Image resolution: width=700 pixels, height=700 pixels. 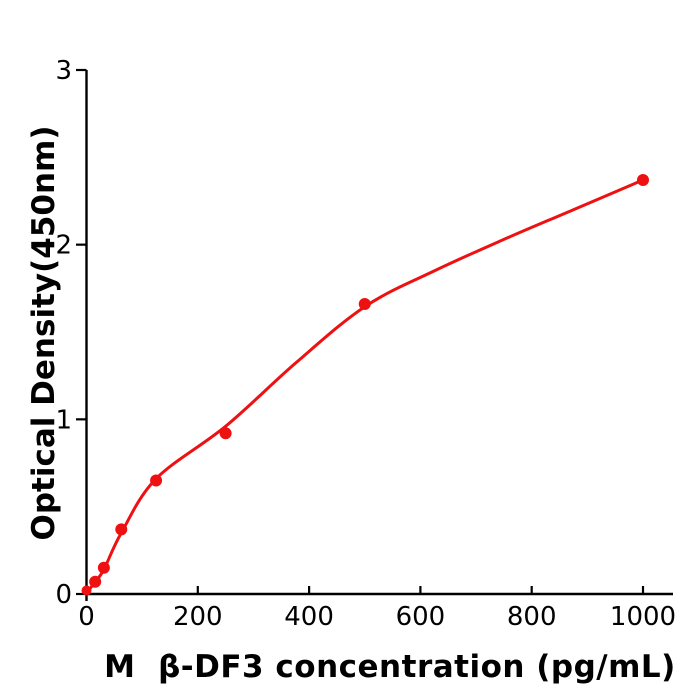 What do you see at coordinates (63, 595) in the screenshot?
I see `y-tick-label: 0` at bounding box center [63, 595].